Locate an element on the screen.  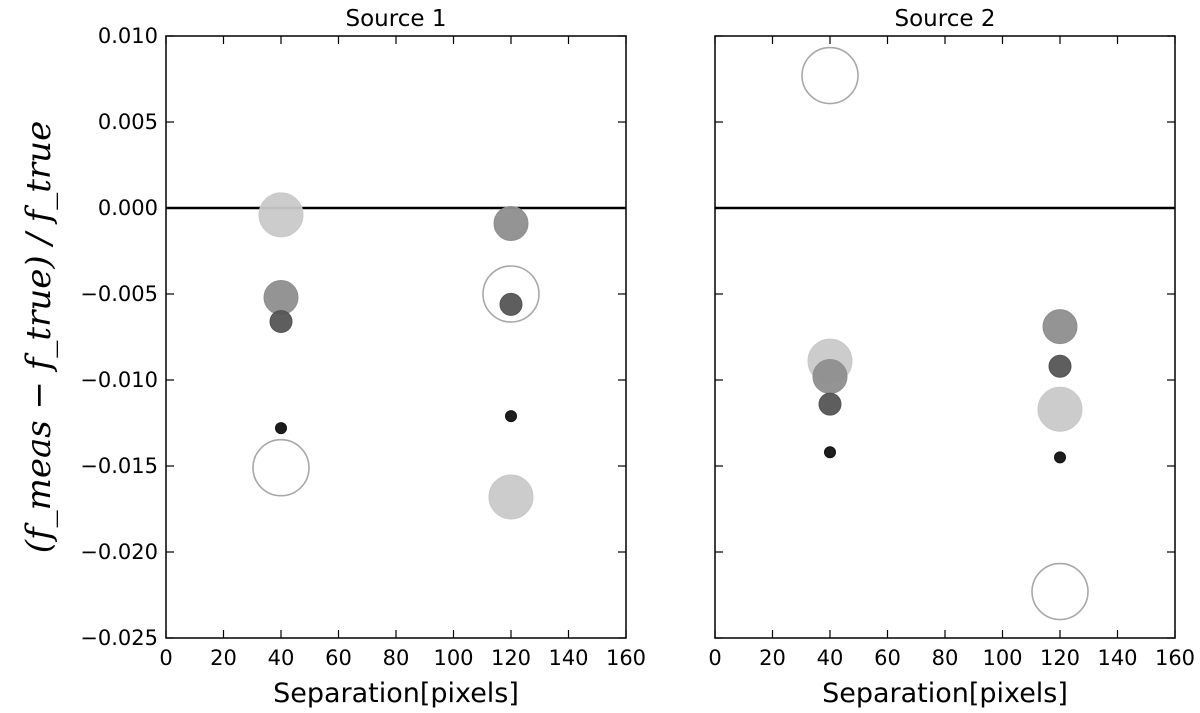
y-tick-label: −0.015 is located at coordinates (119, 466).